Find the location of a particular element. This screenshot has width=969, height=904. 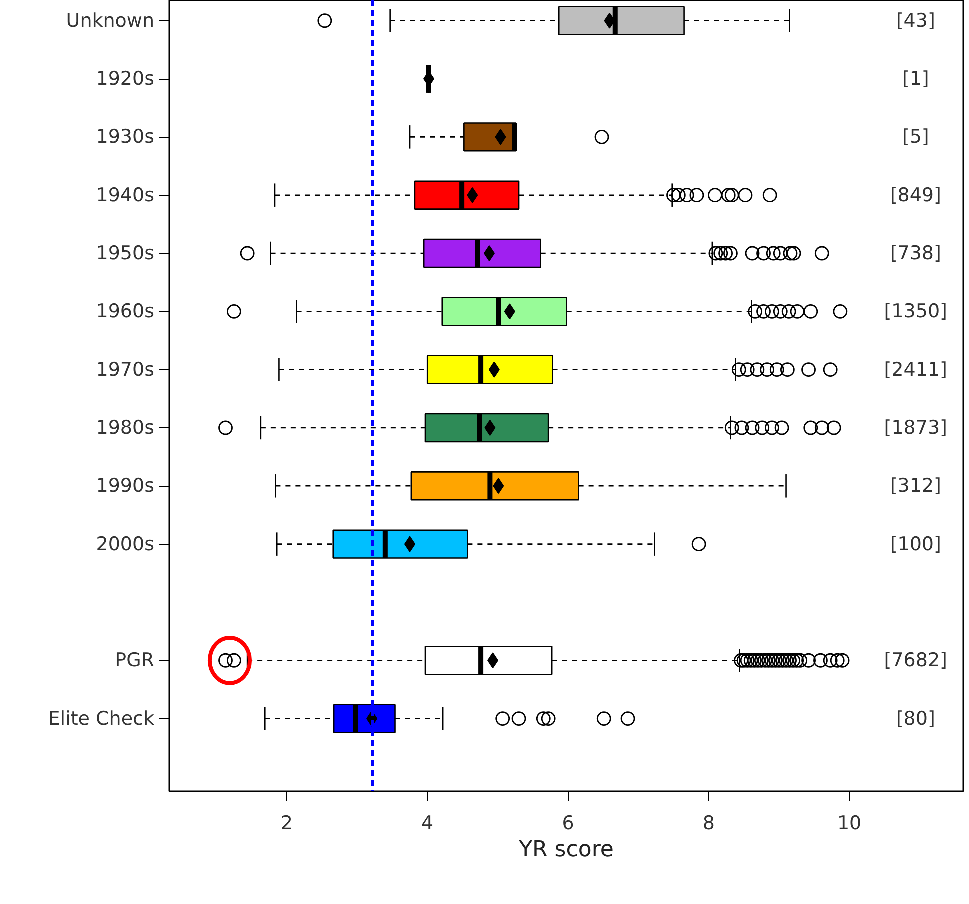

x-tick-label: 10 is located at coordinates (849, 823).